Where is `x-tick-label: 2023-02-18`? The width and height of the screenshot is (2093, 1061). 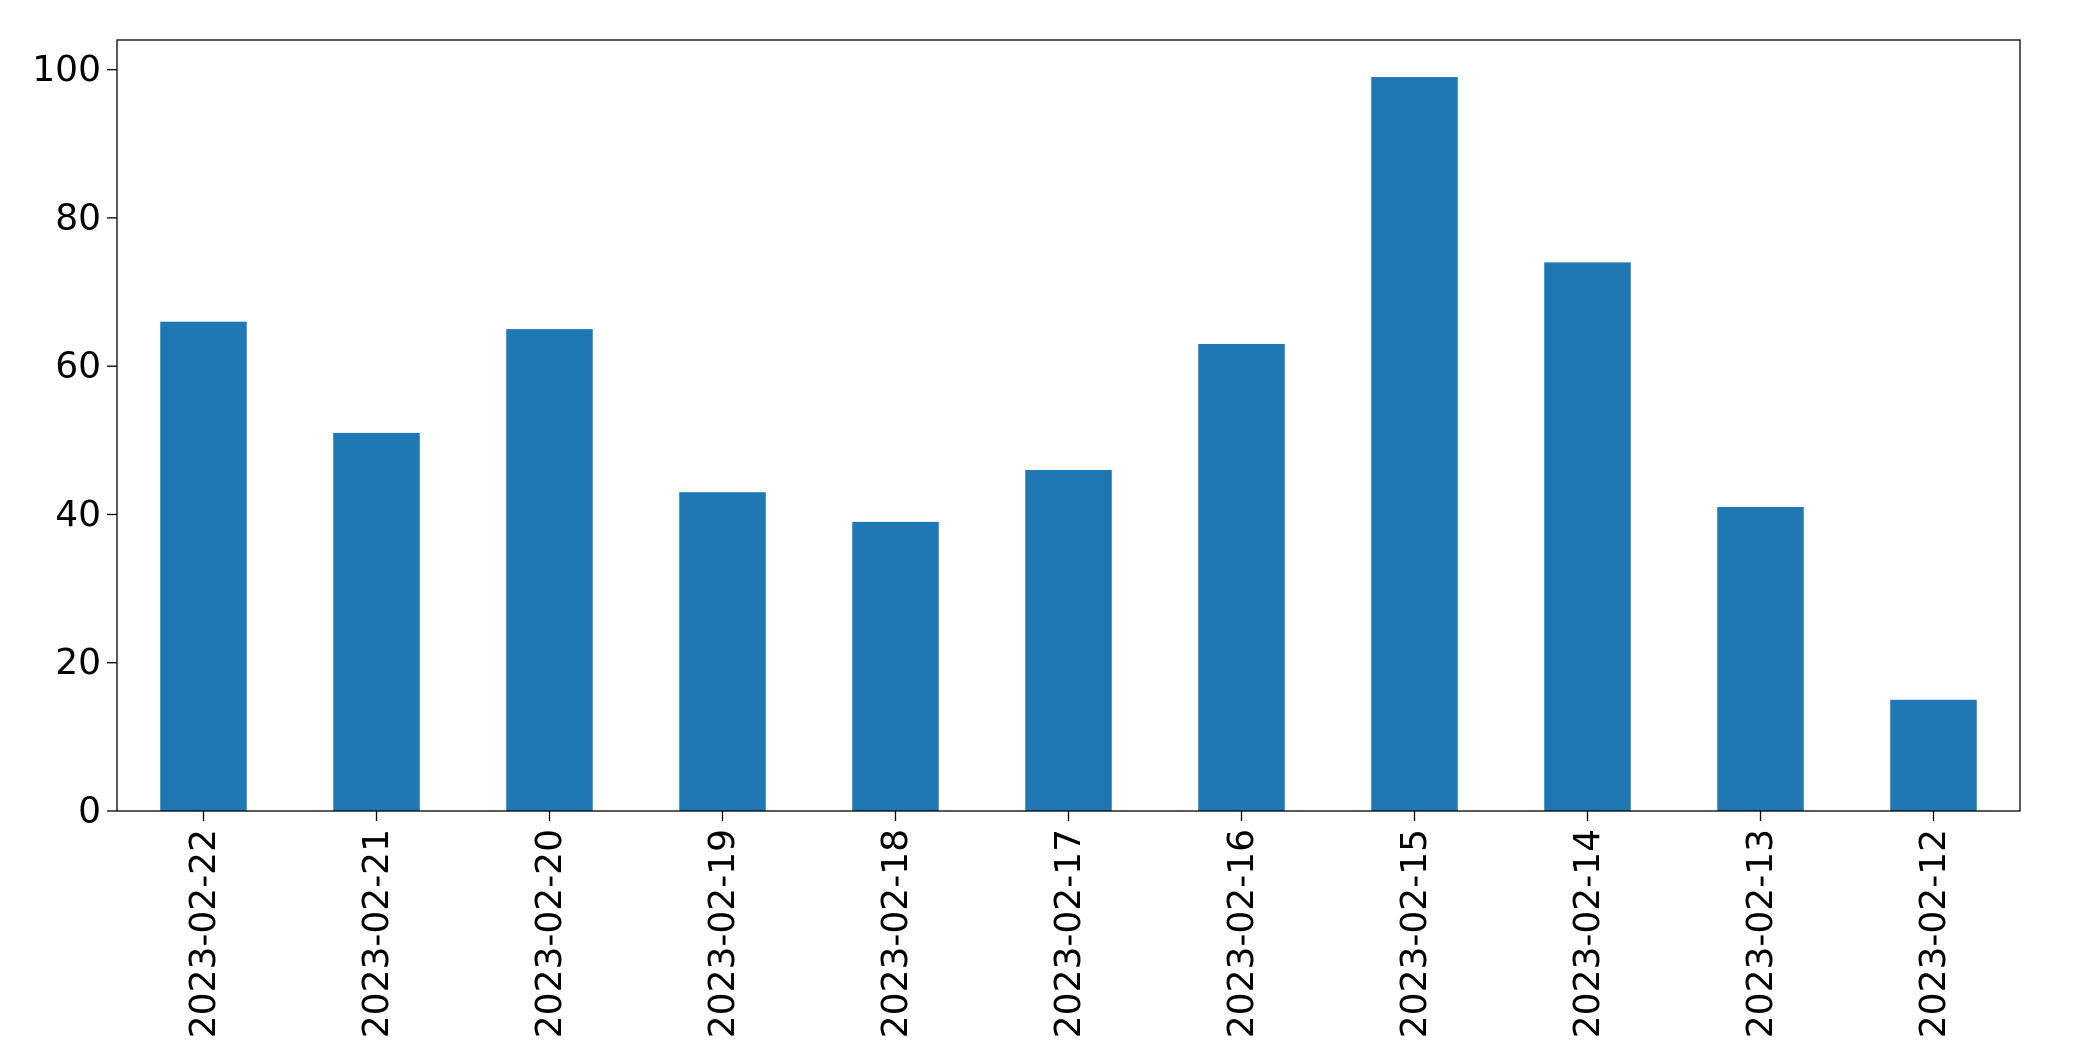
x-tick-label: 2023-02-18 is located at coordinates (895, 933).